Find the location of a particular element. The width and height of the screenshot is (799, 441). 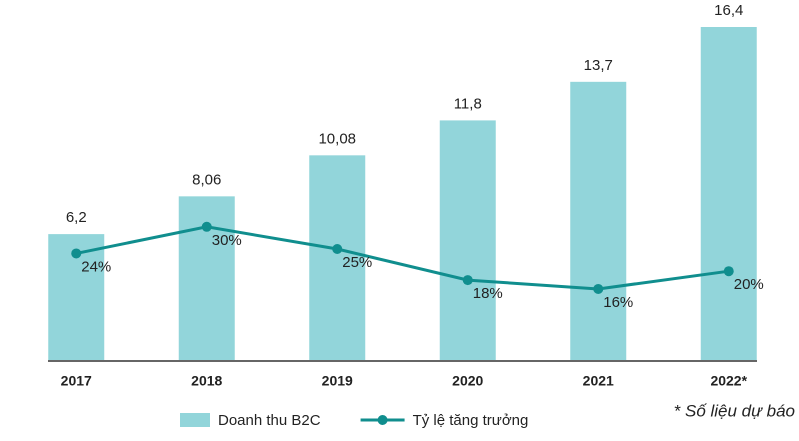

line-value-label: 24% is located at coordinates (96, 266).